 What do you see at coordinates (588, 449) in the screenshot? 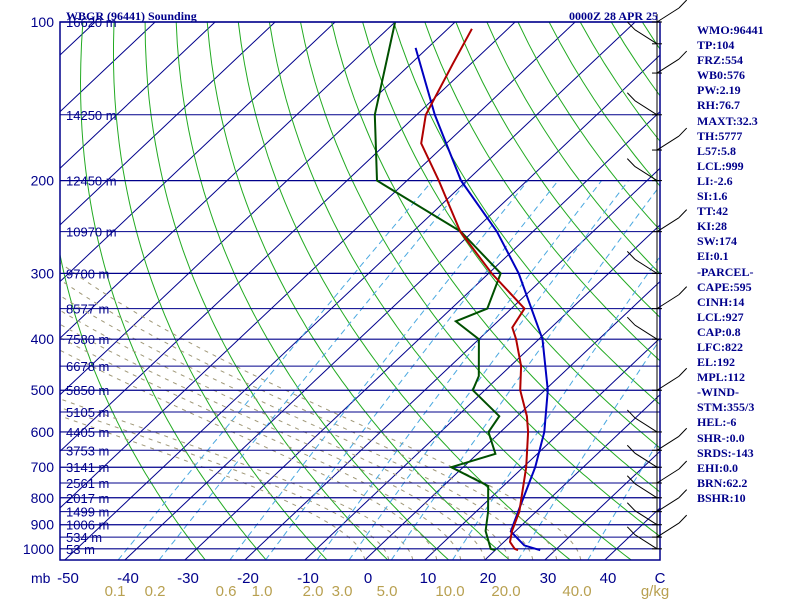
I see `mixing-ratio-line` at bounding box center [588, 449].